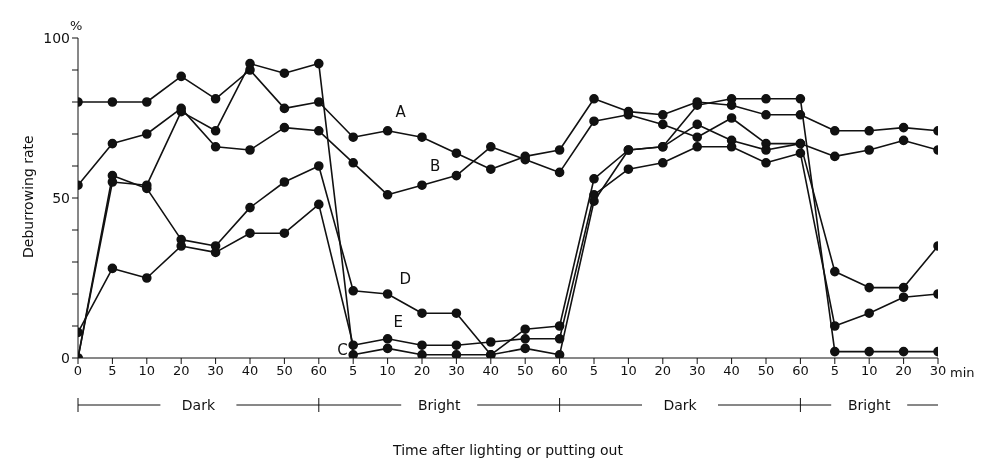 Image resolution: width=1003 pixels, height=470 pixels. I want to click on y-axis-title: Deburrowing rate, so click(27, 196).